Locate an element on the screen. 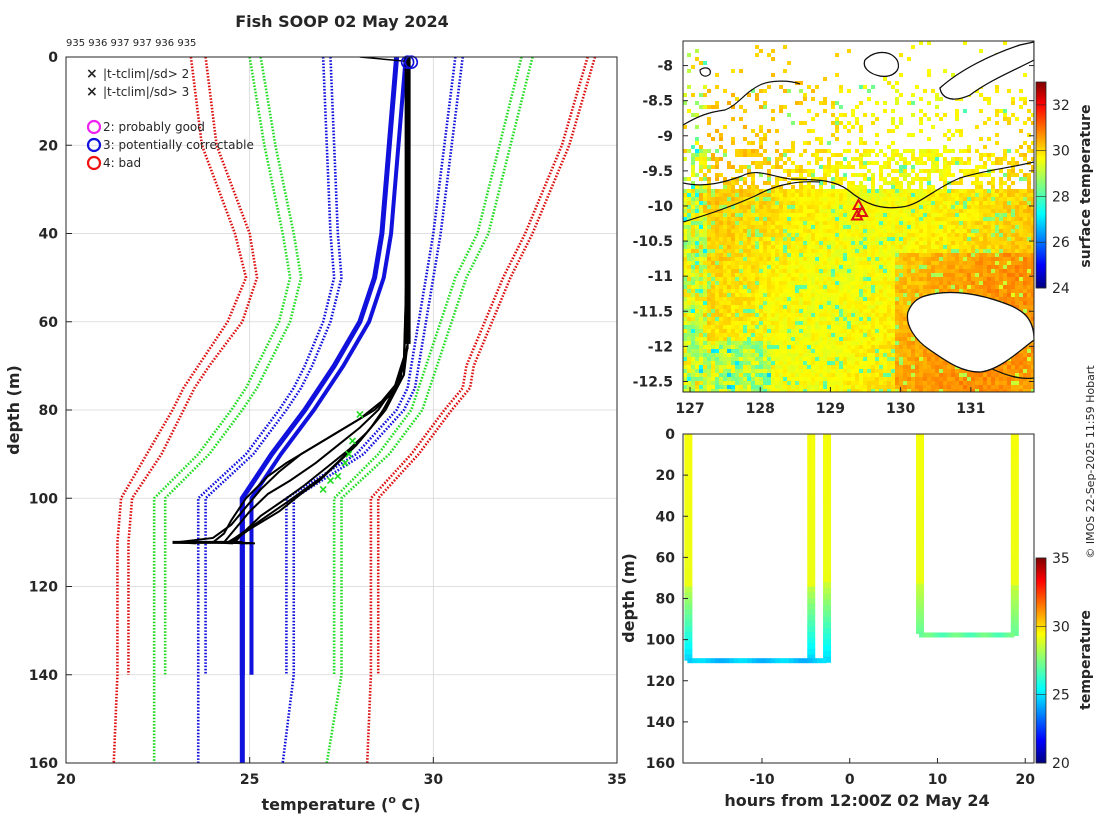 This screenshot has width=1100, height=820. climatology-blue-right-outer is located at coordinates (373, 410).